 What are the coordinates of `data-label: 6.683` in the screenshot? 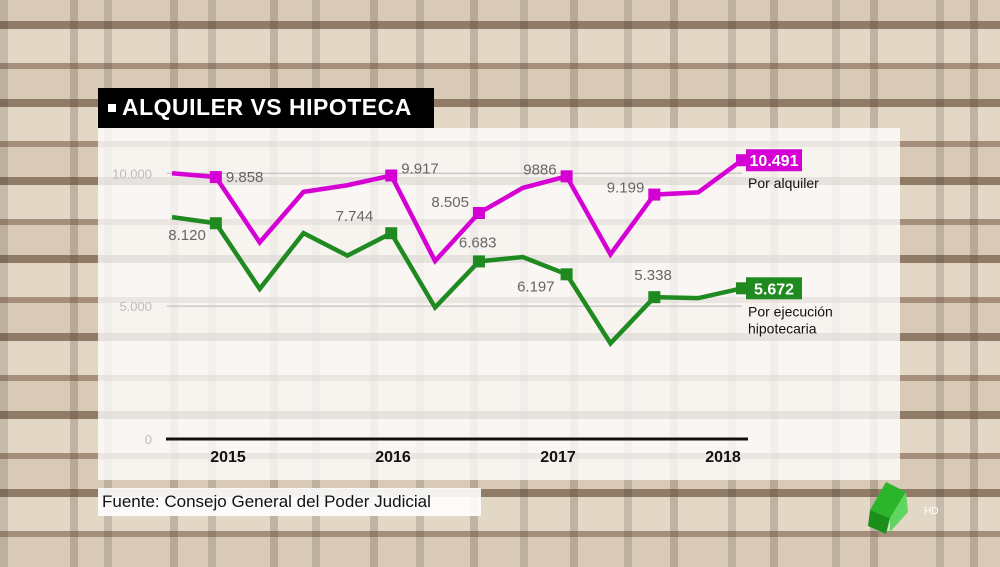 It's located at (478, 242).